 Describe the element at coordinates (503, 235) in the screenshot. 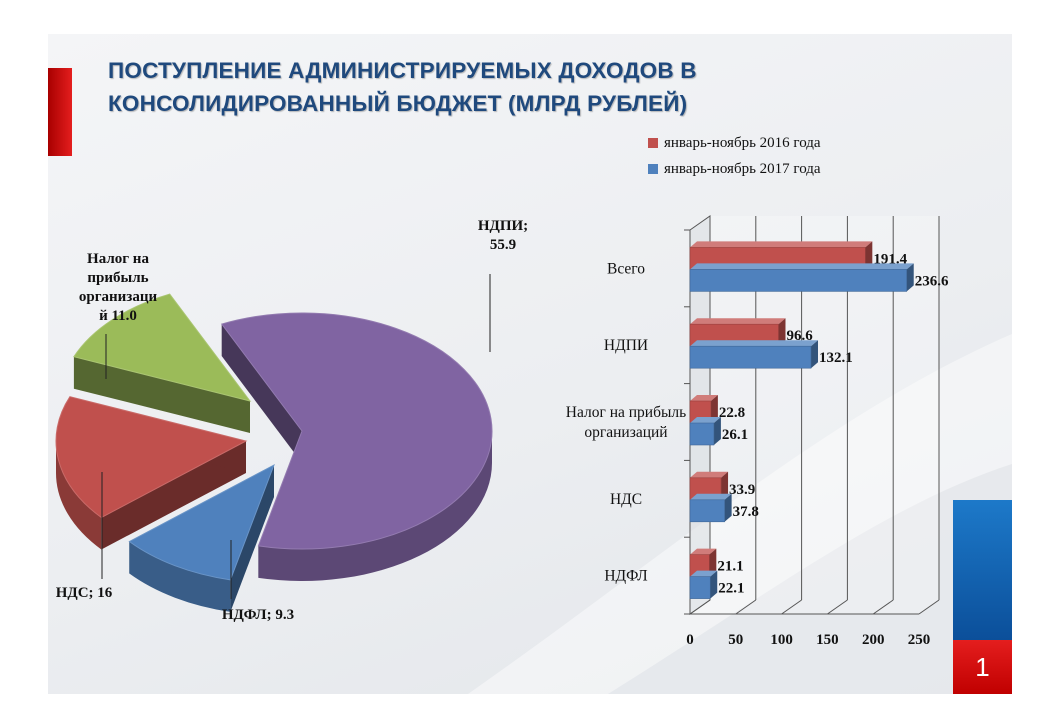

I see `pie-label-ндпи: НДПИ; 55.9` at that location.